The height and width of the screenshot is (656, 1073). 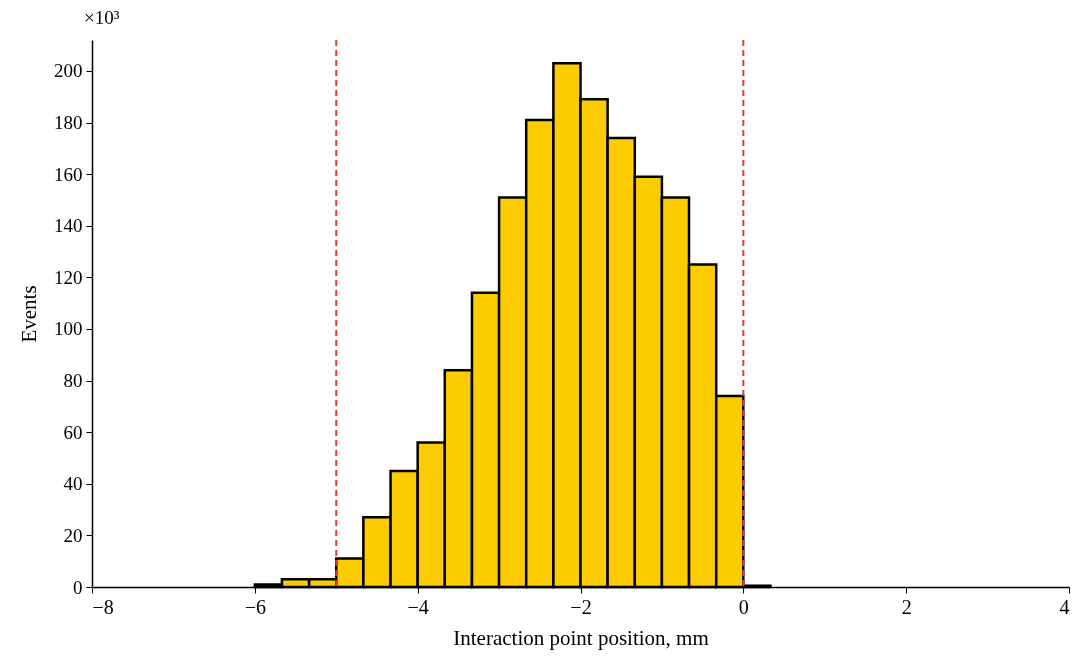 What do you see at coordinates (68, 71) in the screenshot?
I see `y-tick-label: 200` at bounding box center [68, 71].